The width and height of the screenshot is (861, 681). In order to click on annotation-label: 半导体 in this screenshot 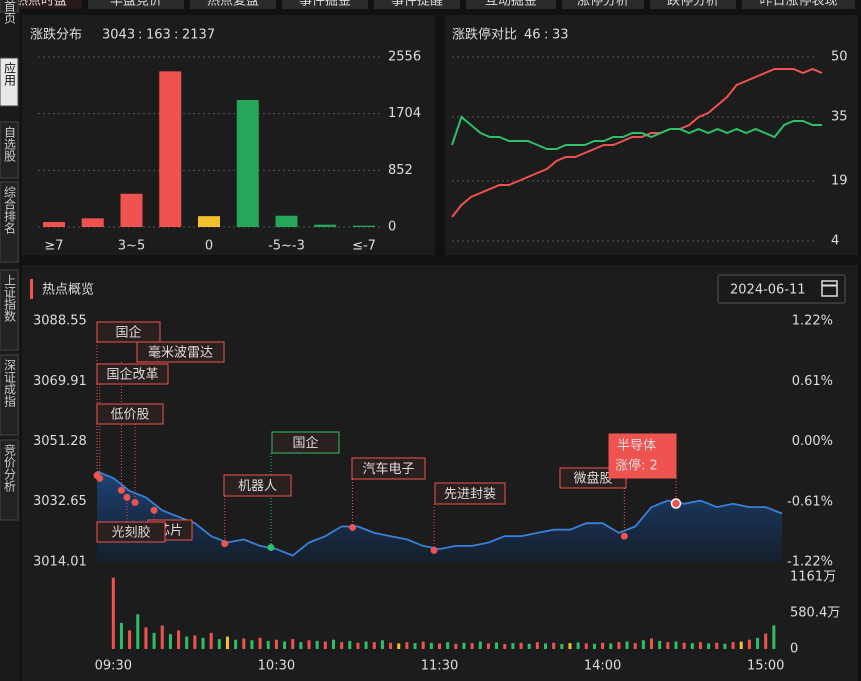, I will do `click(636, 446)`.